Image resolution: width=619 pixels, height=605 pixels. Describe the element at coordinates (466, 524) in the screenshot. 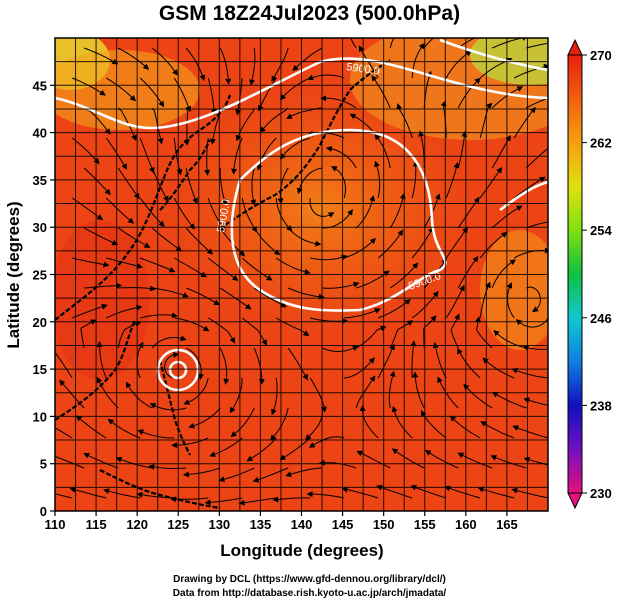

I see `lon-tick-label: 160` at that location.